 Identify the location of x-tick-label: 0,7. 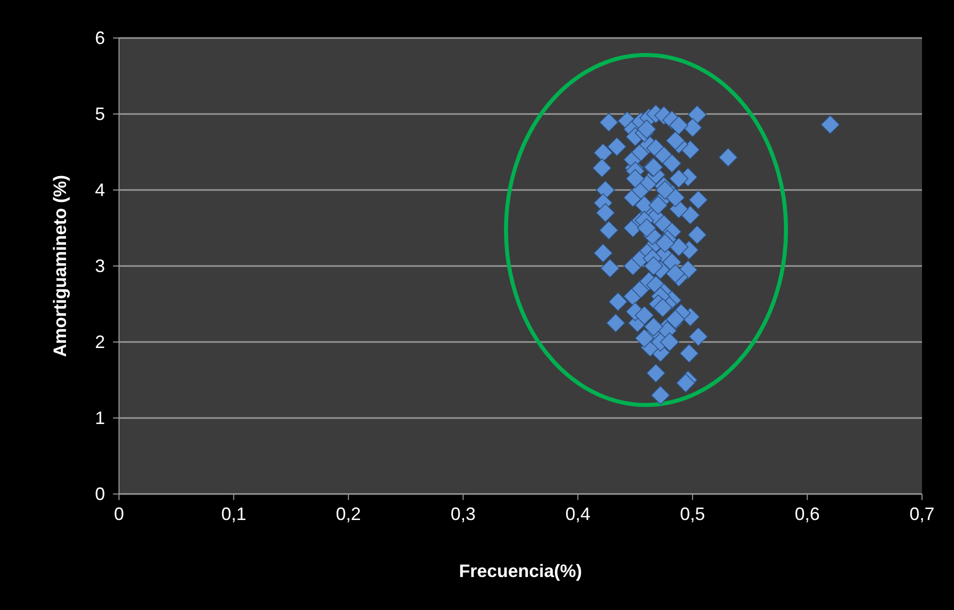
(922, 514).